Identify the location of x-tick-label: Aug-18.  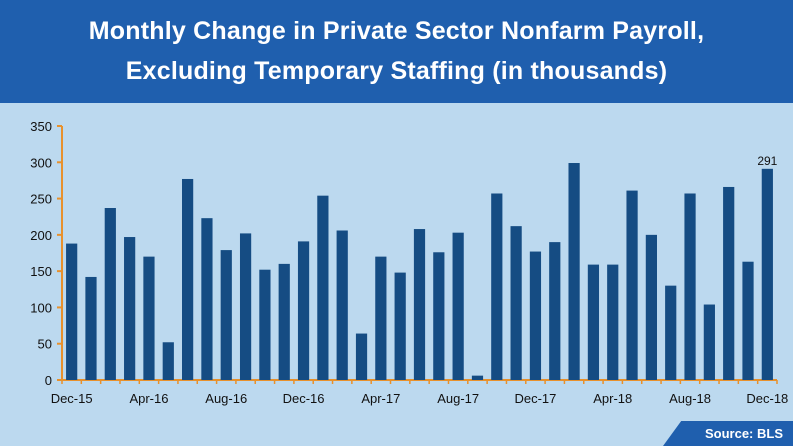
(690, 398).